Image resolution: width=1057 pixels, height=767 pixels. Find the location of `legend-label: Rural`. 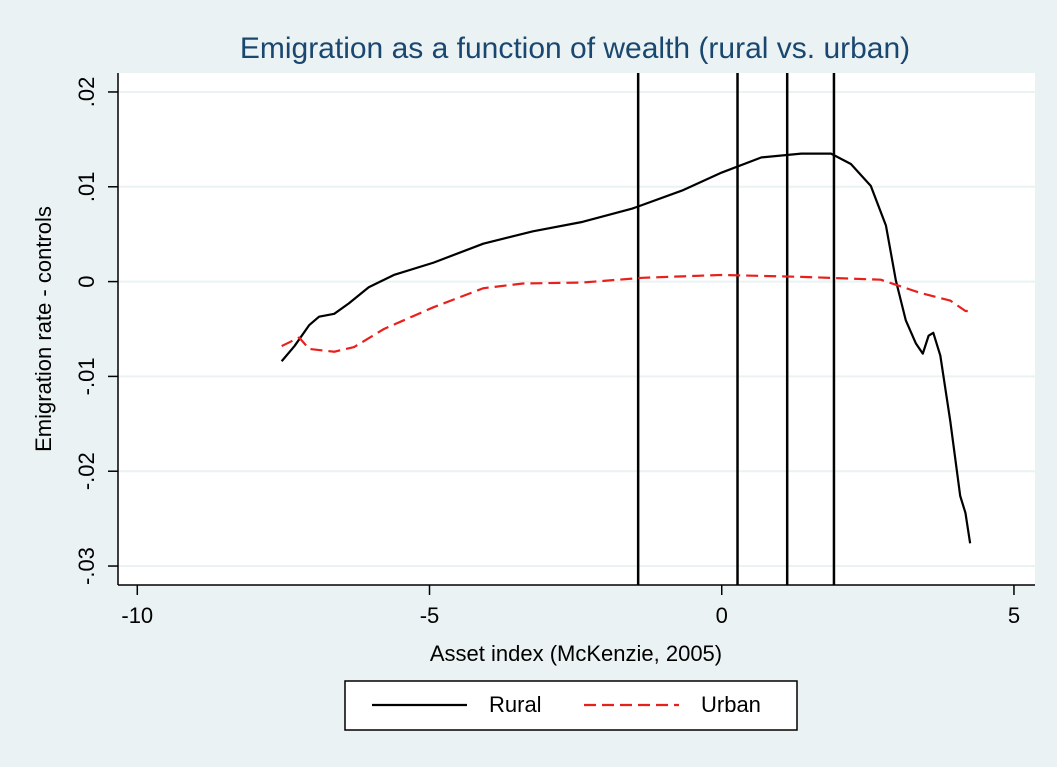

legend-label: Rural is located at coordinates (515, 704).